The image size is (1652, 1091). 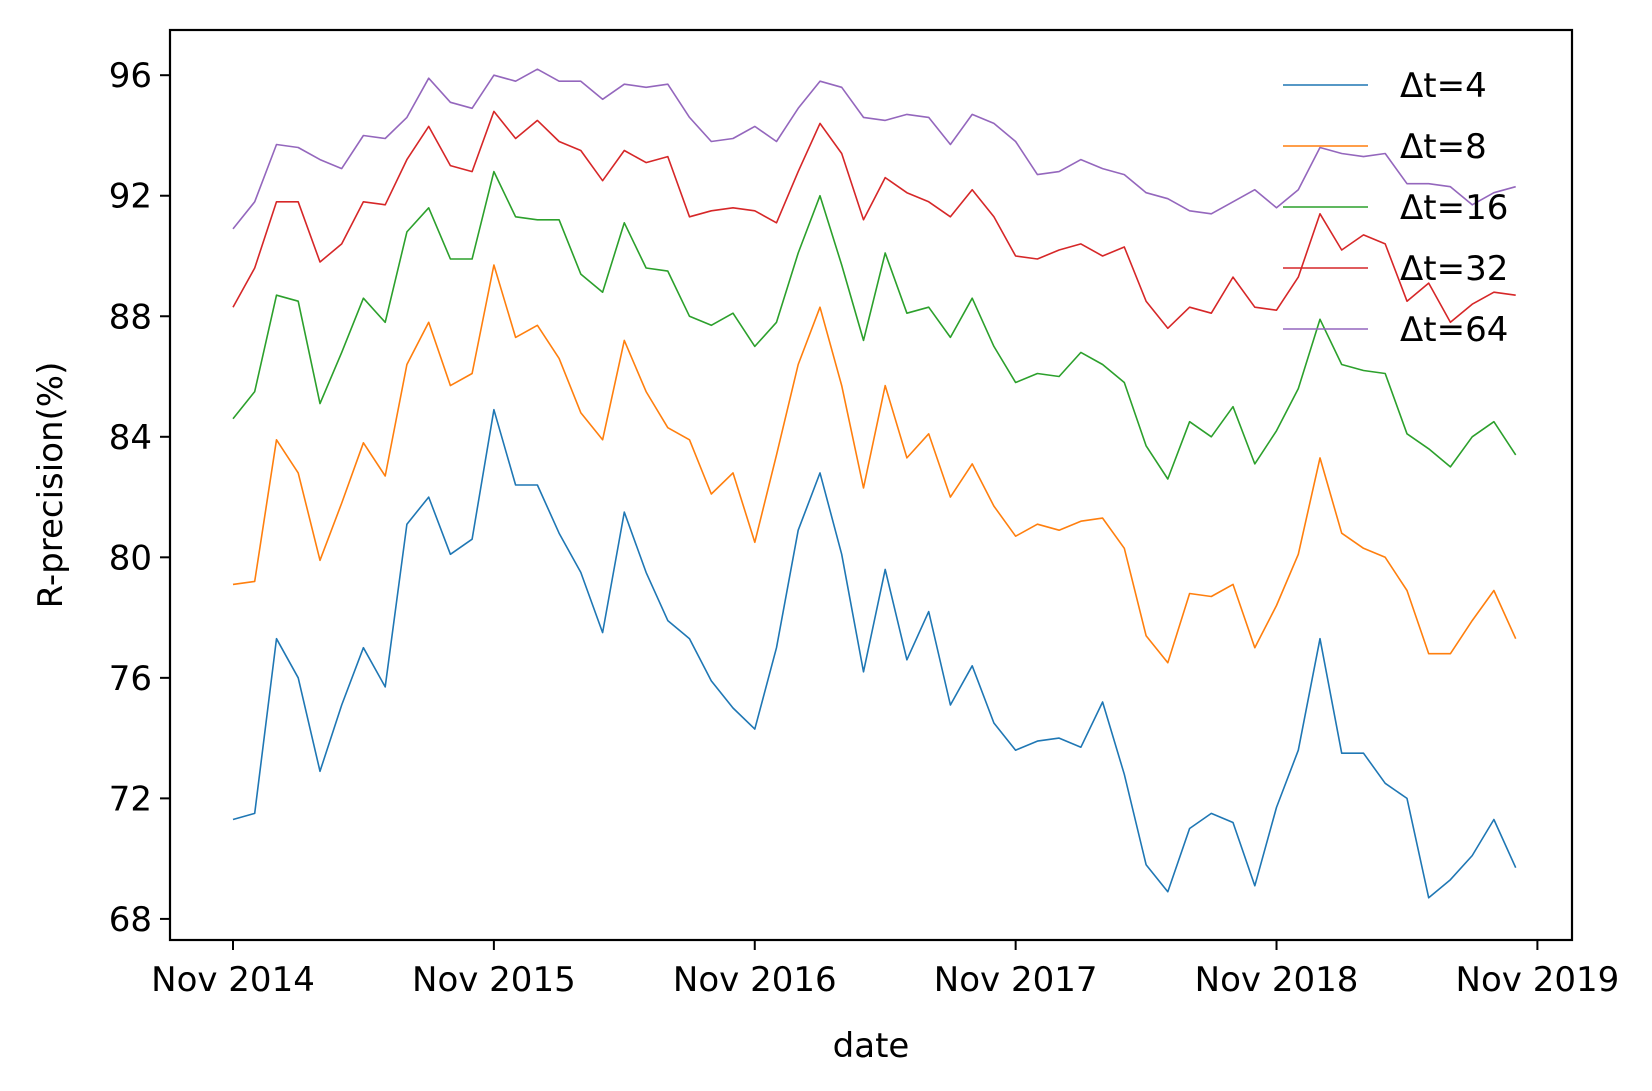 I want to click on y-tick-label: 88, so click(x=130, y=317).